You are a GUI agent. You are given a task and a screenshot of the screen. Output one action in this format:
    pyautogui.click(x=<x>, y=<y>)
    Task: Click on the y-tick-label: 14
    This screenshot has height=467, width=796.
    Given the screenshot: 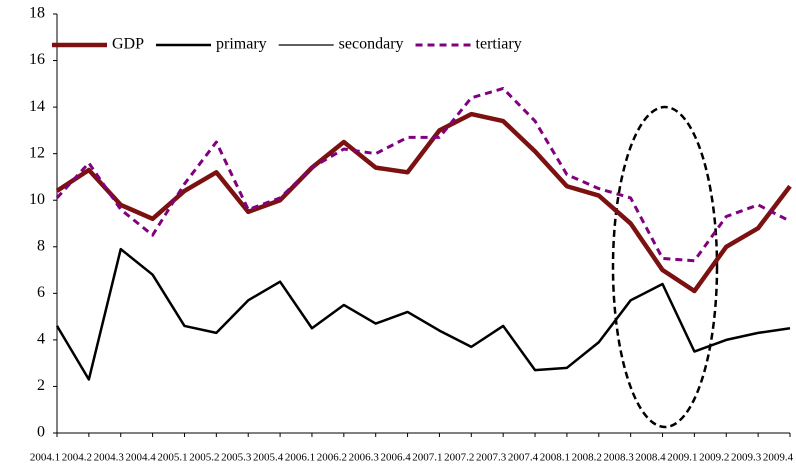 What is the action you would take?
    pyautogui.click(x=37, y=106)
    